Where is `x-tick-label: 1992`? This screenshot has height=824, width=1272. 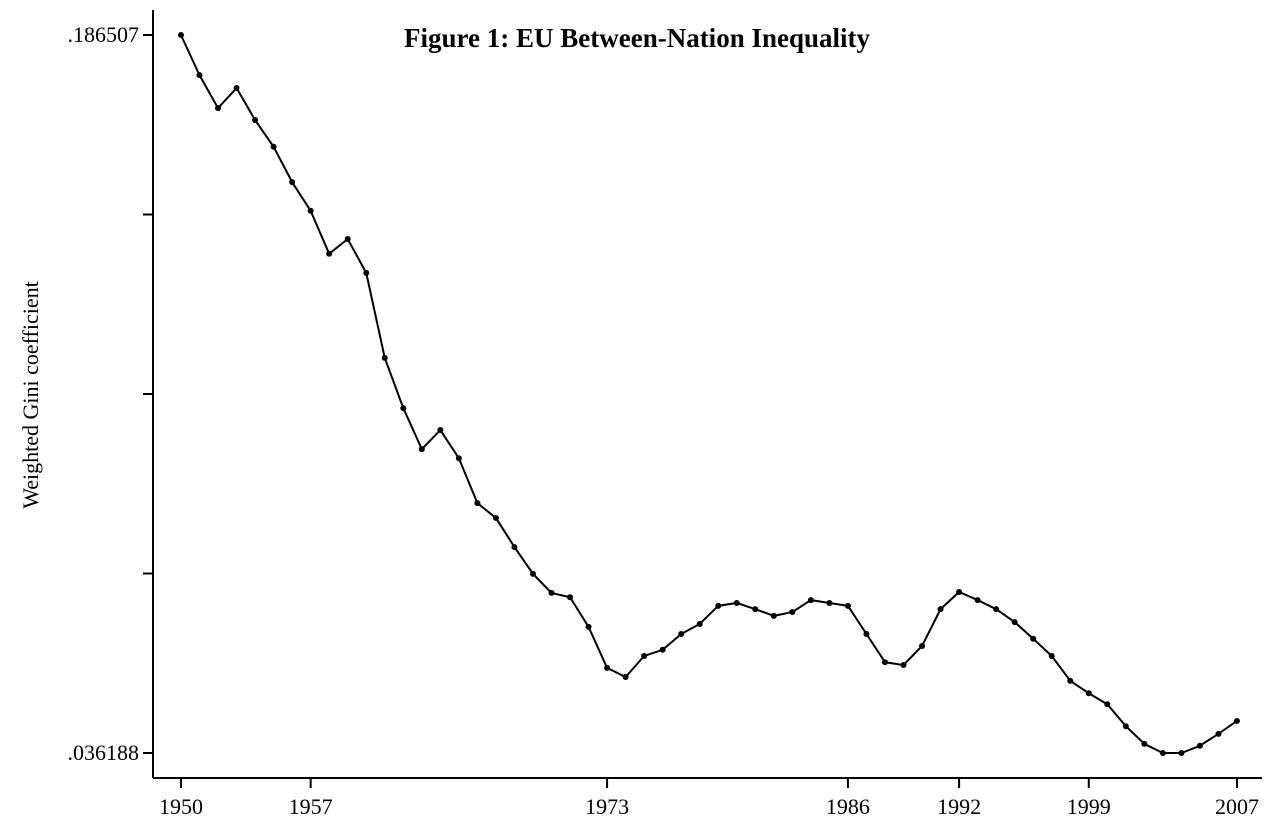 x-tick-label: 1992 is located at coordinates (959, 806).